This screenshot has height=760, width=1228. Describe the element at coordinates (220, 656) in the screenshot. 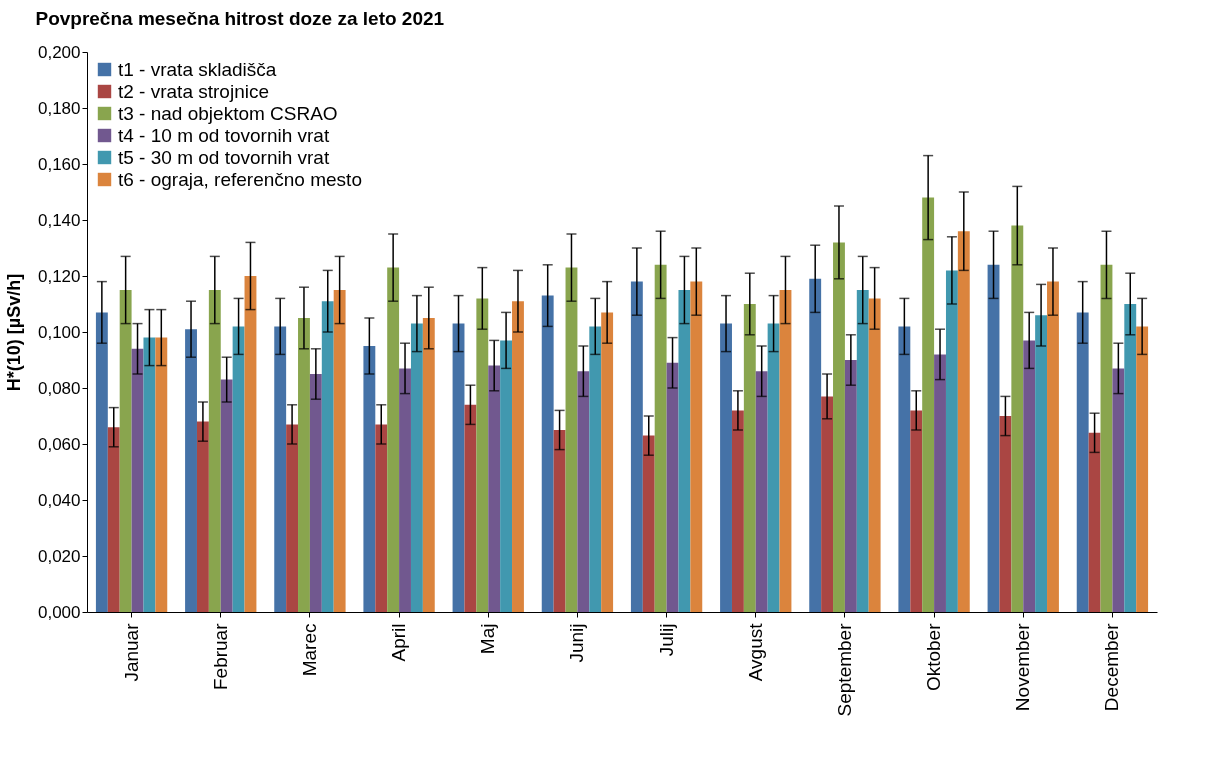

I see `x-tick-label: Februar` at that location.